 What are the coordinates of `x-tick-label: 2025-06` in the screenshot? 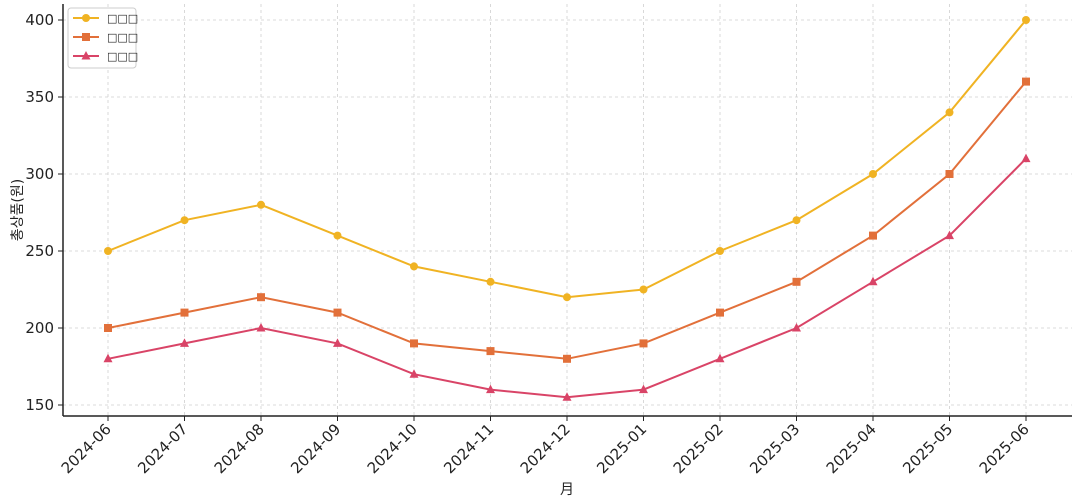 It's located at (1004, 448).